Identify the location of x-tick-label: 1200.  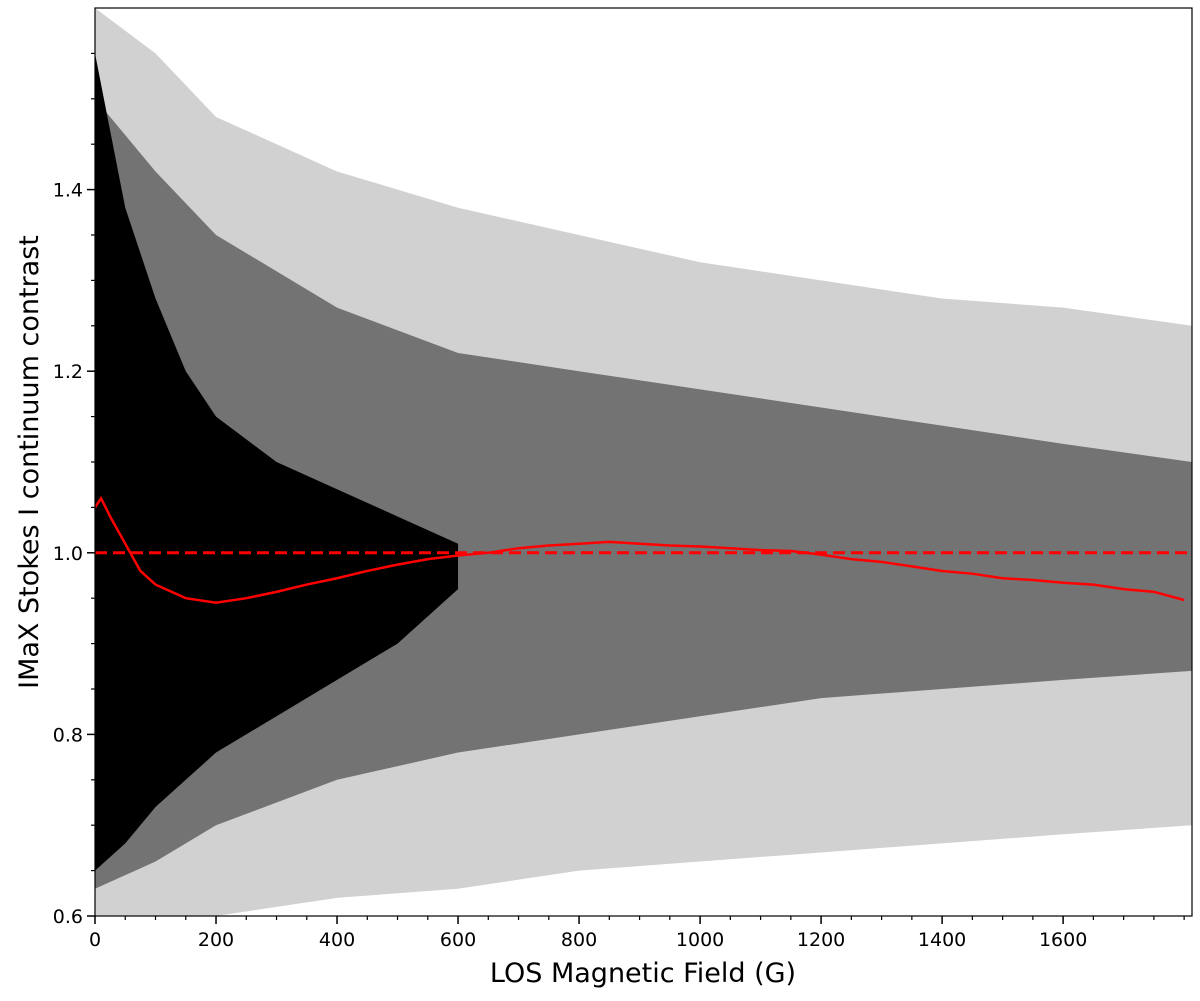
(821, 940).